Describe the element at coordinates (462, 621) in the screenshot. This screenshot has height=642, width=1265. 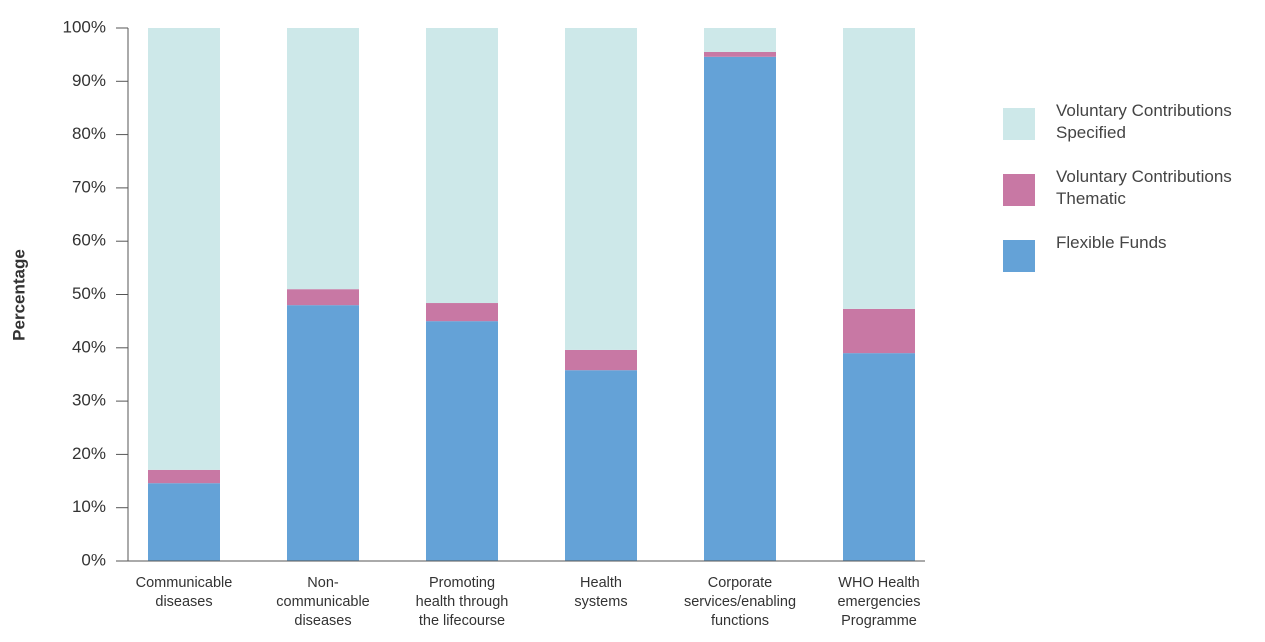
I see `x-tick-label: the lifecourse` at that location.